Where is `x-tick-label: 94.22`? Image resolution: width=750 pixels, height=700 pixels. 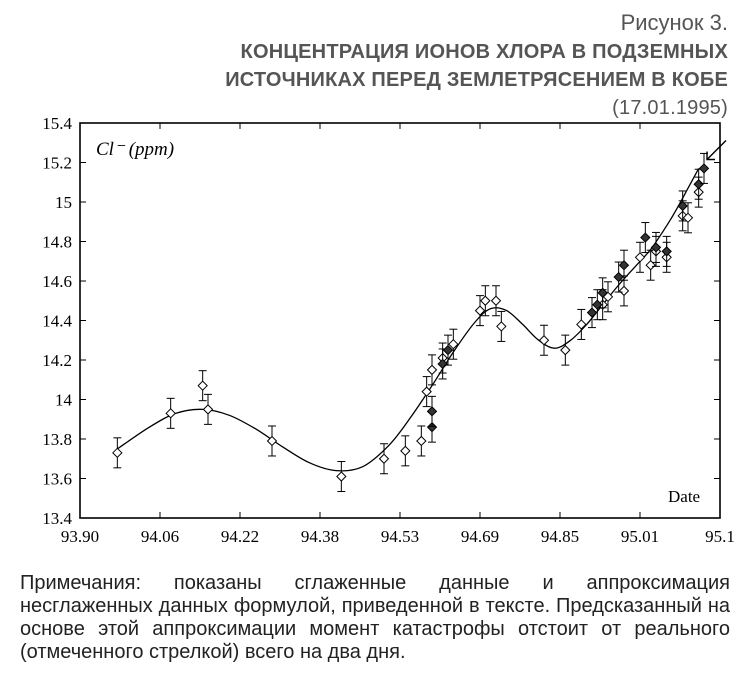
x-tick-label: 94.22 is located at coordinates (240, 536).